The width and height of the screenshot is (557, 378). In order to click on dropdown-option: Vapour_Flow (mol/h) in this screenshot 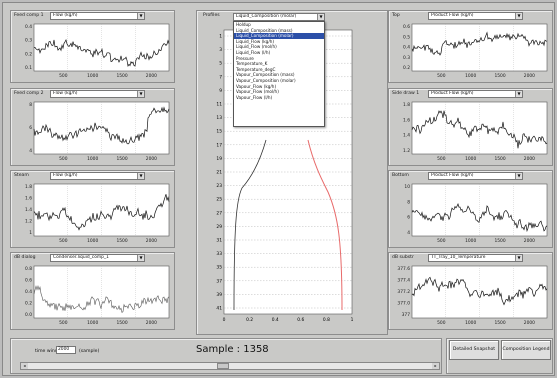, I will do `click(257, 92)`.